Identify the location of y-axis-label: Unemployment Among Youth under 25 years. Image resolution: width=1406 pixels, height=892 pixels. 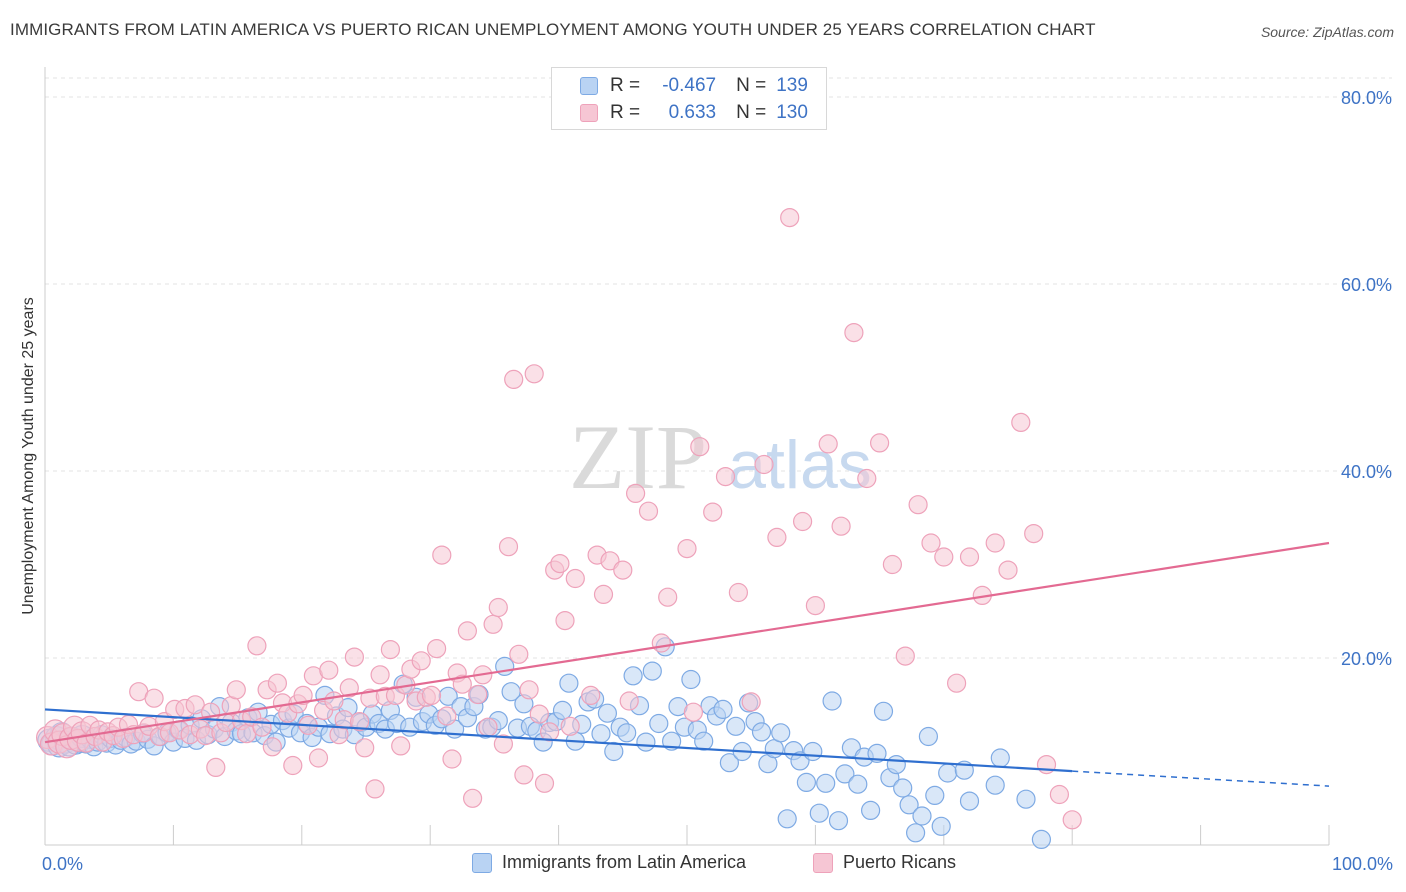
(28, 456).